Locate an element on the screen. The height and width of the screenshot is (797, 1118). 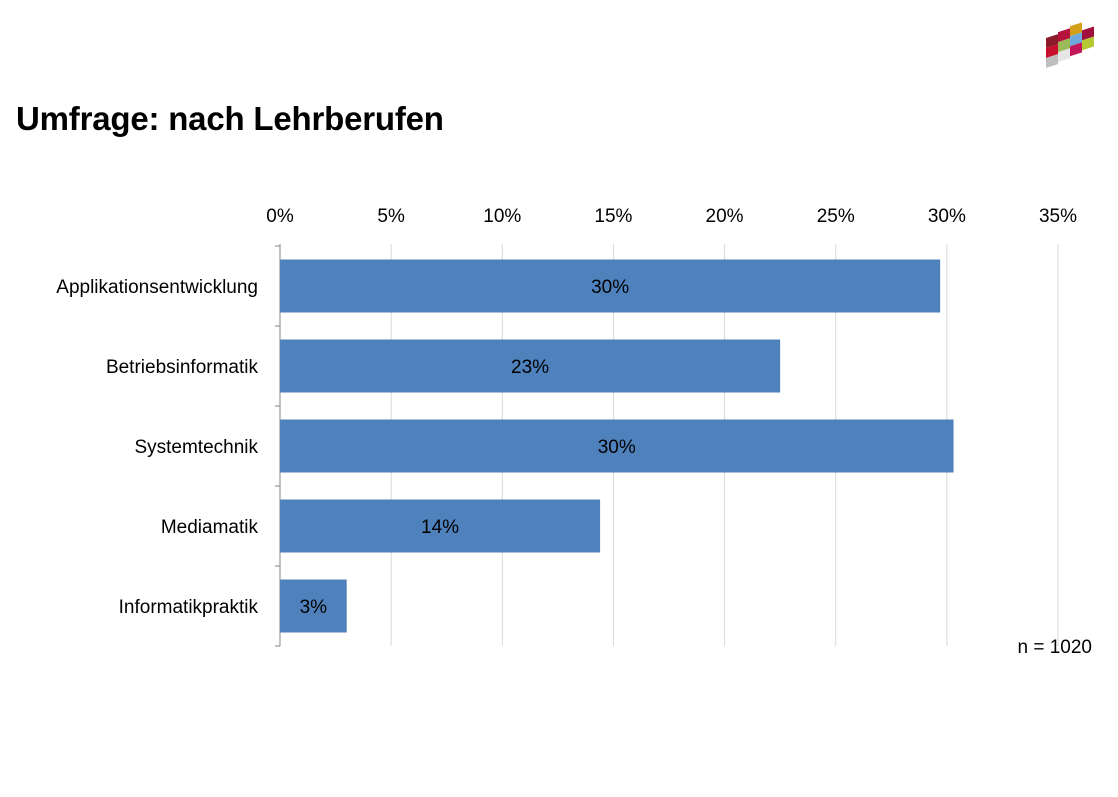
sample-size-note: n = 1020 is located at coordinates (1055, 647).